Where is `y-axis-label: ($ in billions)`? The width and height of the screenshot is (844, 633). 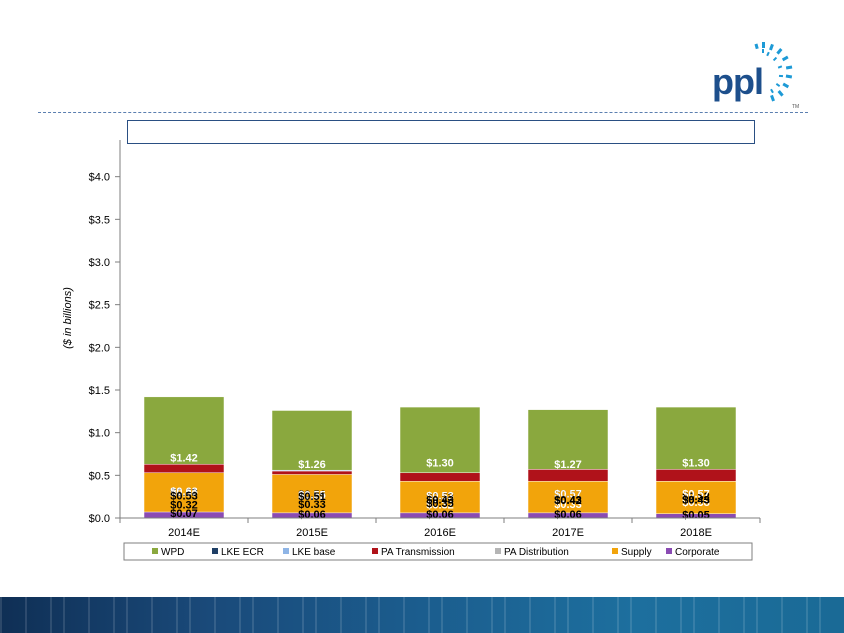
y-axis-label: ($ in billions) is located at coordinates (68, 318).